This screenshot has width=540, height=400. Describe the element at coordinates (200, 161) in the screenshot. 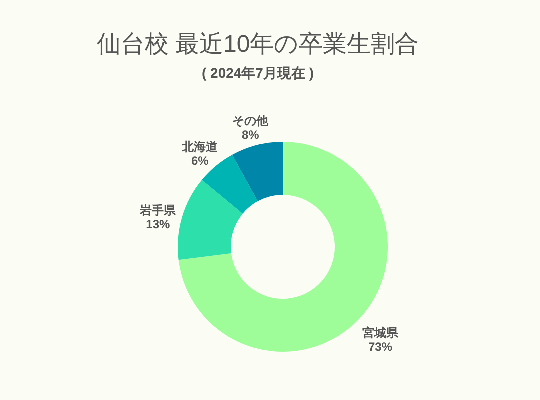

I see `data-label: 6%` at that location.